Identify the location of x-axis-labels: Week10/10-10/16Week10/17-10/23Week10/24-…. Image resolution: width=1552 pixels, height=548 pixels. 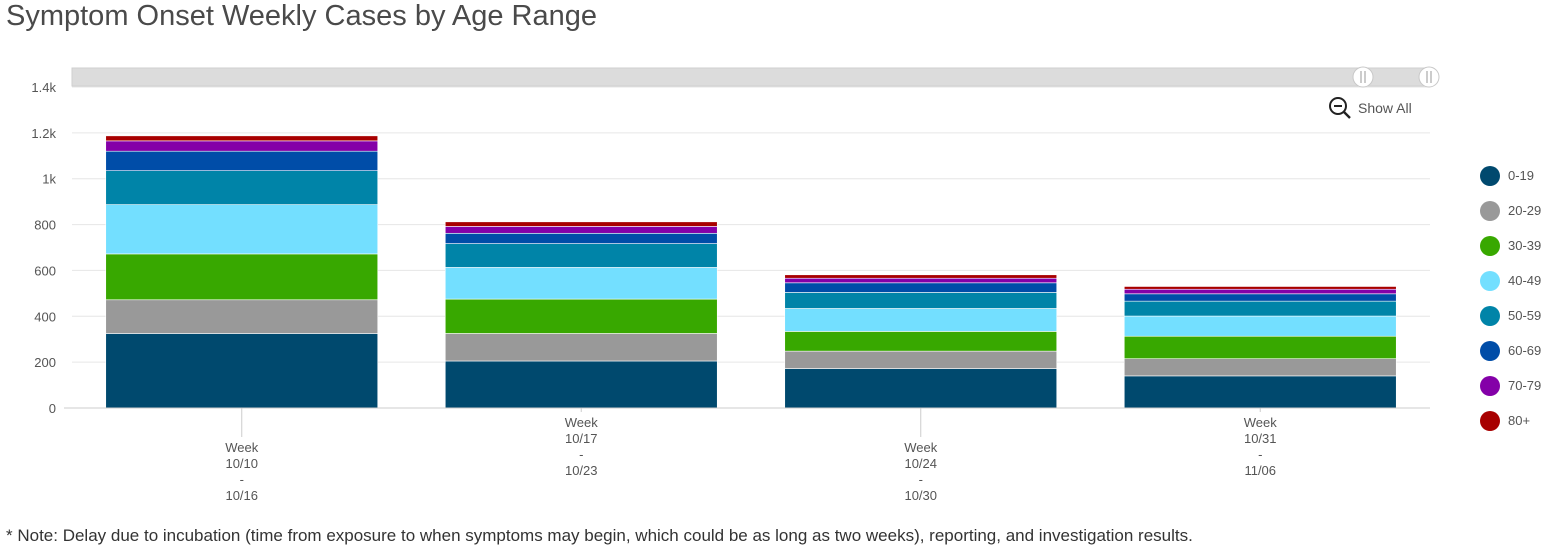
(751, 455).